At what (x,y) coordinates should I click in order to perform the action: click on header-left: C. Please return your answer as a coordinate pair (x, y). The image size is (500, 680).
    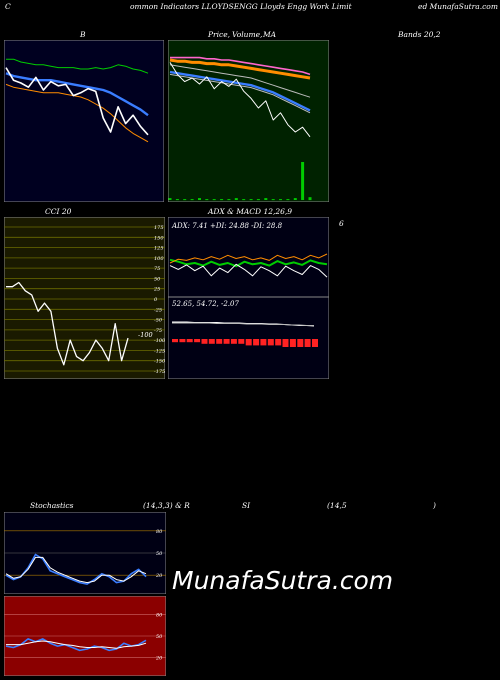
    Looking at the image, I should click on (8, 6).